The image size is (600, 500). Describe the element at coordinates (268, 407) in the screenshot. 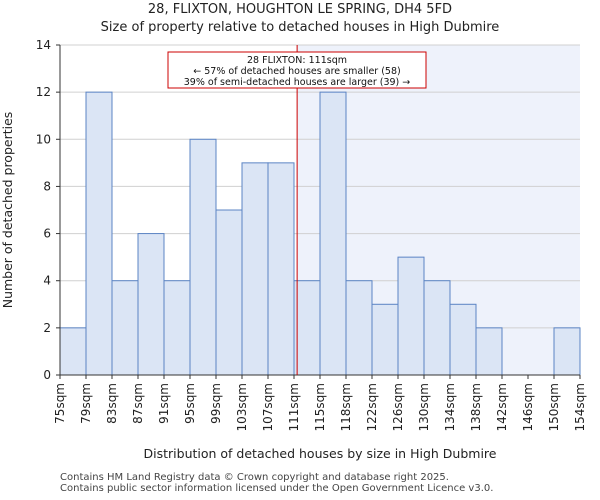

I see `x-tick-label: 107sqm` at that location.